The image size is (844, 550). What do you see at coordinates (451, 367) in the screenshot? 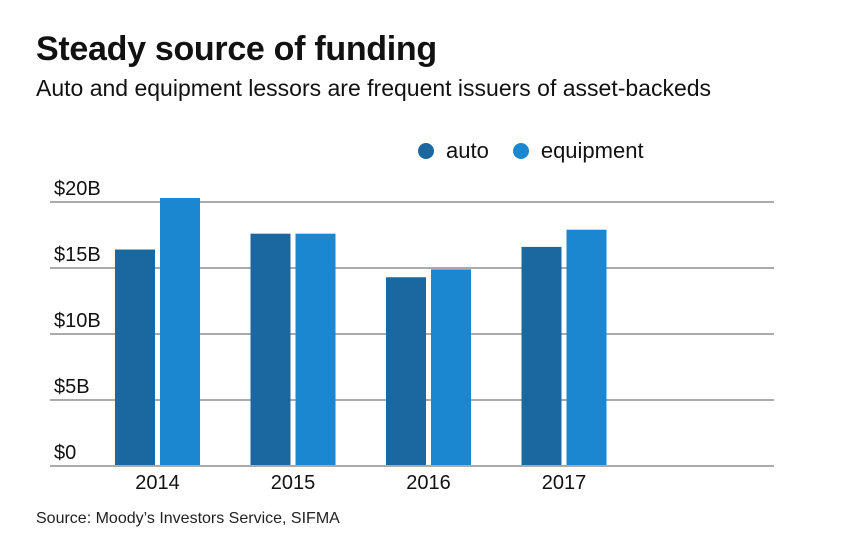
I see `bar-equipment-2016` at bounding box center [451, 367].